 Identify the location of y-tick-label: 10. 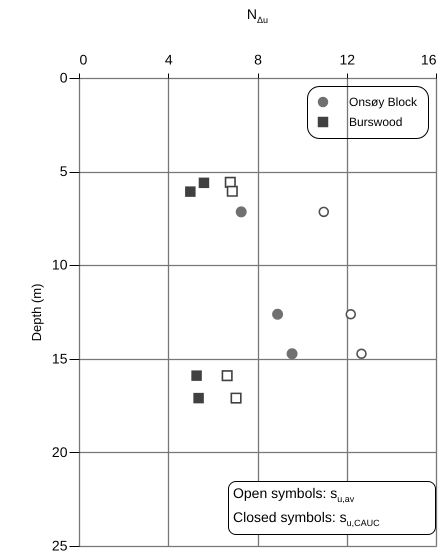
(60, 264).